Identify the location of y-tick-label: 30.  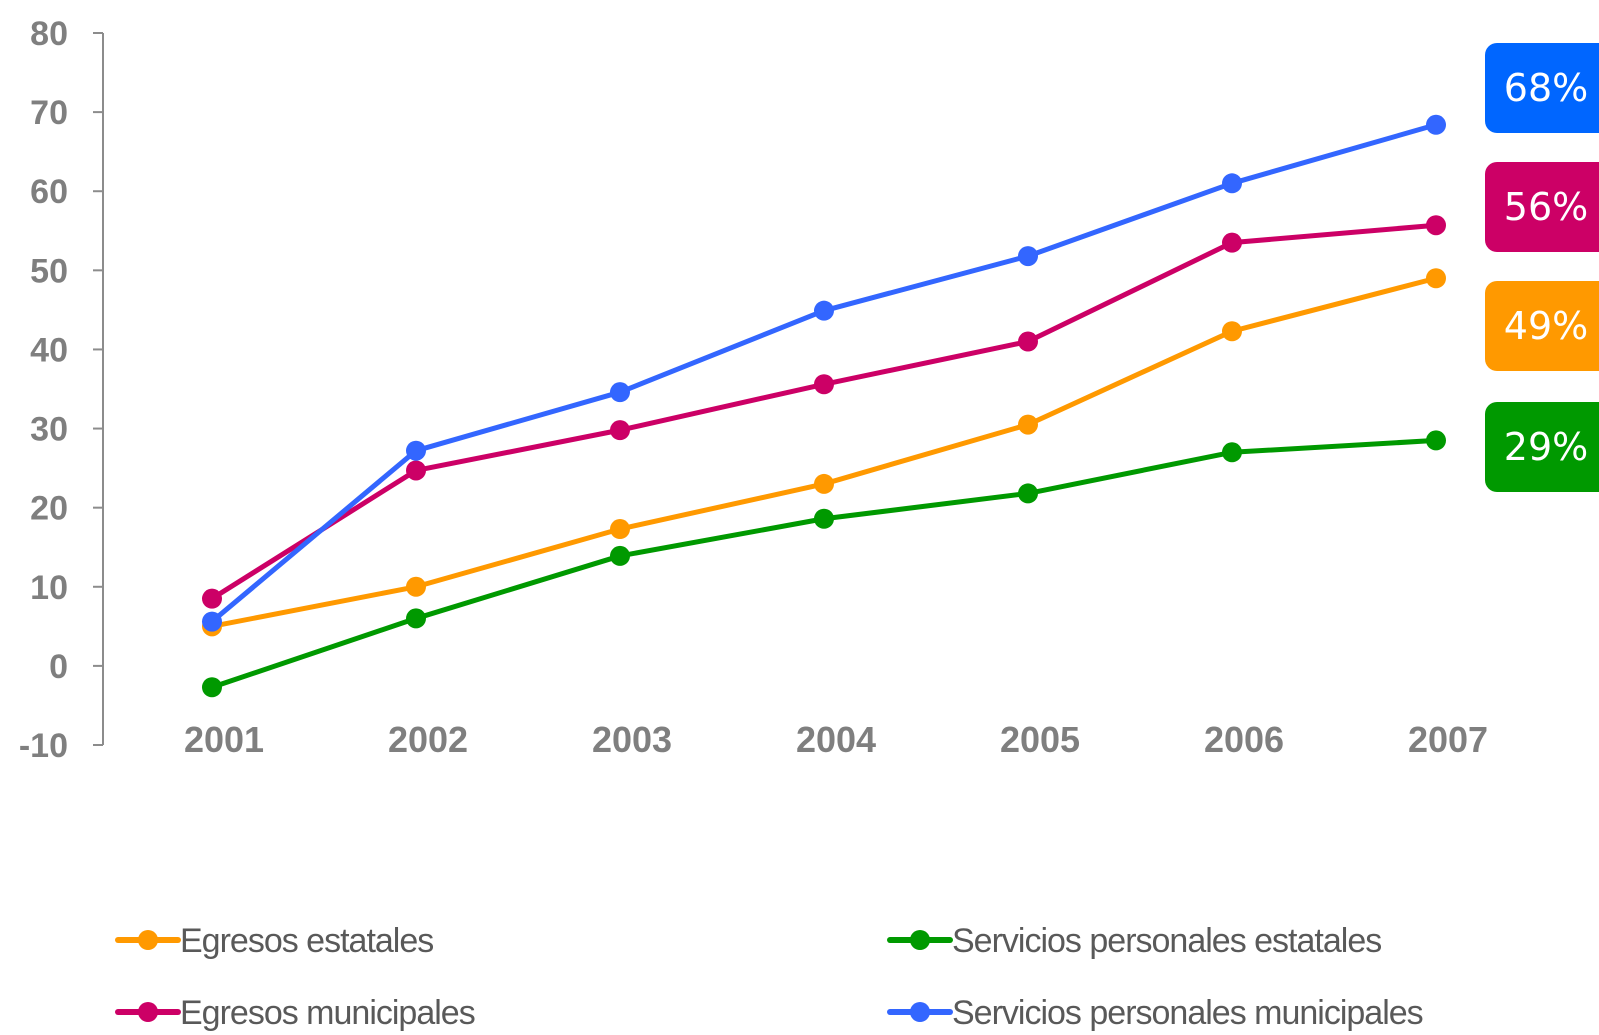
(49, 430).